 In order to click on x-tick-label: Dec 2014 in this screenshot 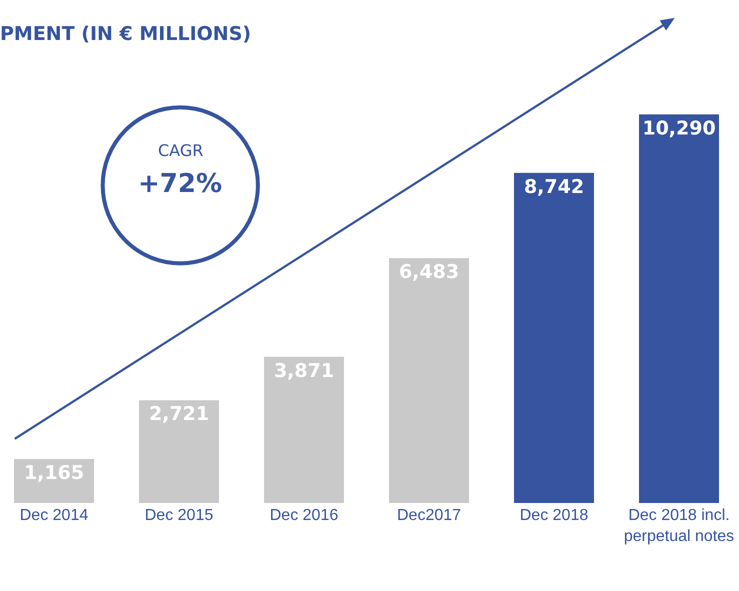, I will do `click(54, 515)`.